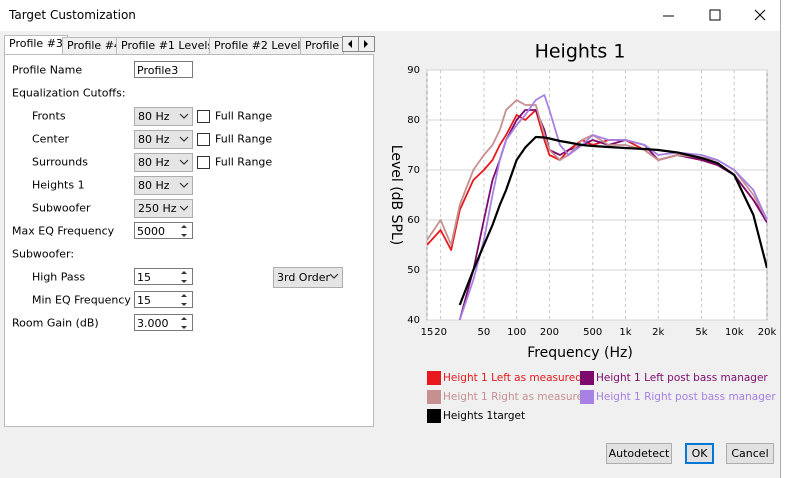 The image size is (794, 478). Describe the element at coordinates (484, 332) in the screenshot. I see `x-tick-label: 50` at that location.